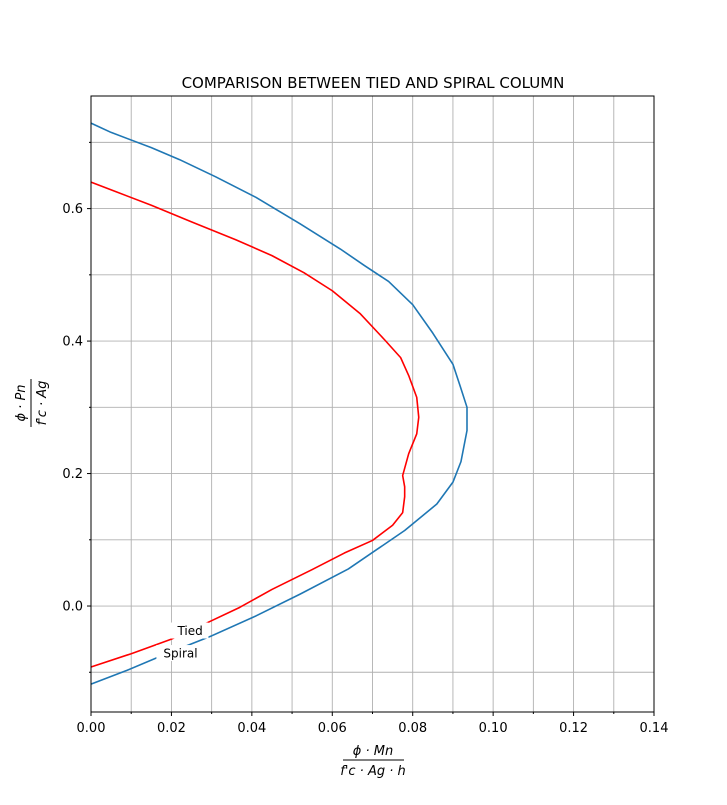 The height and width of the screenshot is (805, 727). What do you see at coordinates (72, 342) in the screenshot?
I see `y-tick-label: 0.4` at bounding box center [72, 342].